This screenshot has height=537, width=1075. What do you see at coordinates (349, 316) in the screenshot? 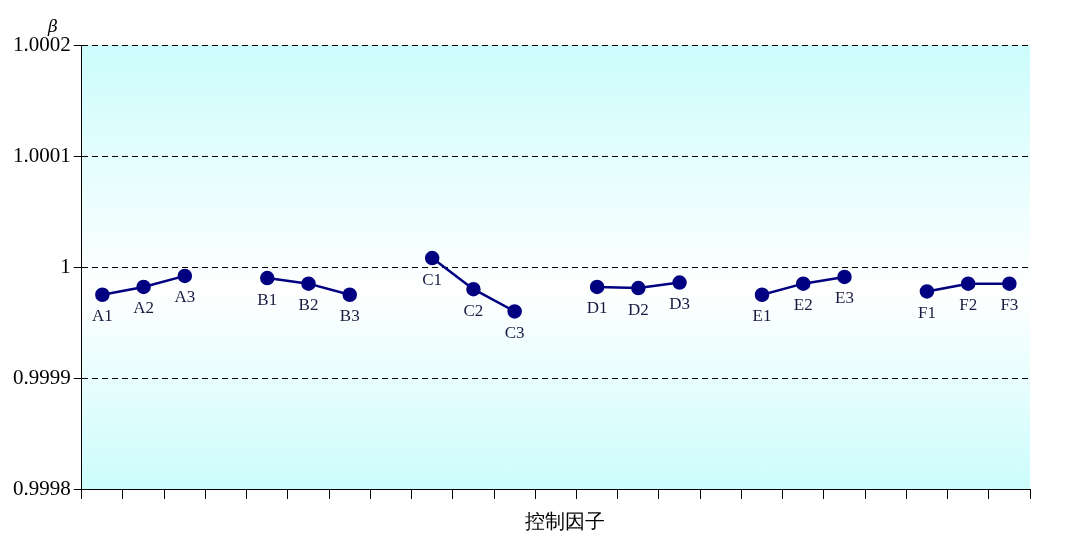
I see `x-tick-label: B3` at bounding box center [349, 316].